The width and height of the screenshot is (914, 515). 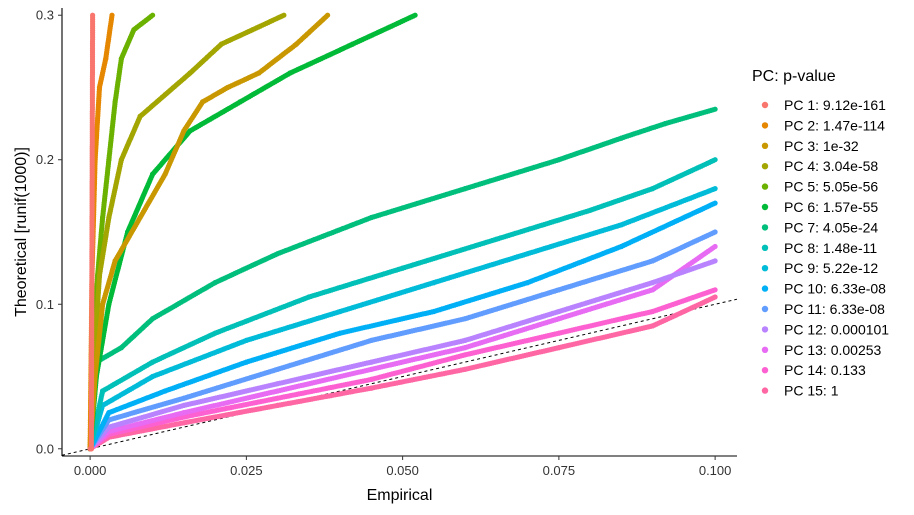 What do you see at coordinates (825, 370) in the screenshot?
I see `legend-label: PC 14: 0.133` at bounding box center [825, 370].